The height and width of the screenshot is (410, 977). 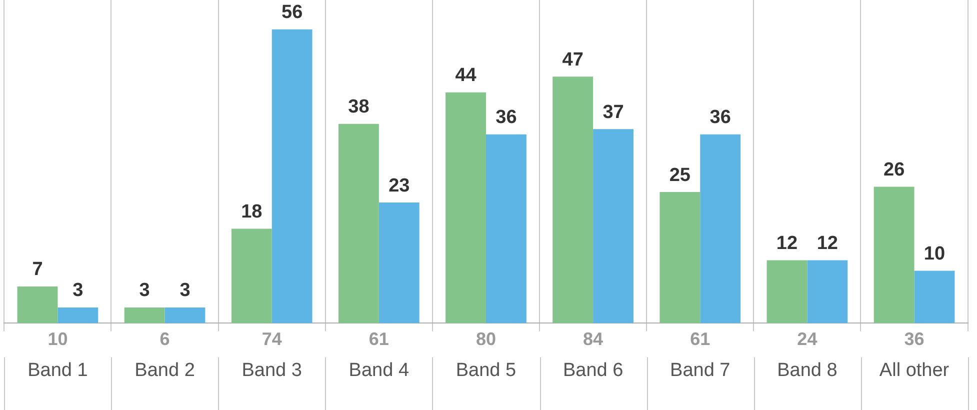 What do you see at coordinates (58, 370) in the screenshot?
I see `x-tick-label: Band 1` at bounding box center [58, 370].